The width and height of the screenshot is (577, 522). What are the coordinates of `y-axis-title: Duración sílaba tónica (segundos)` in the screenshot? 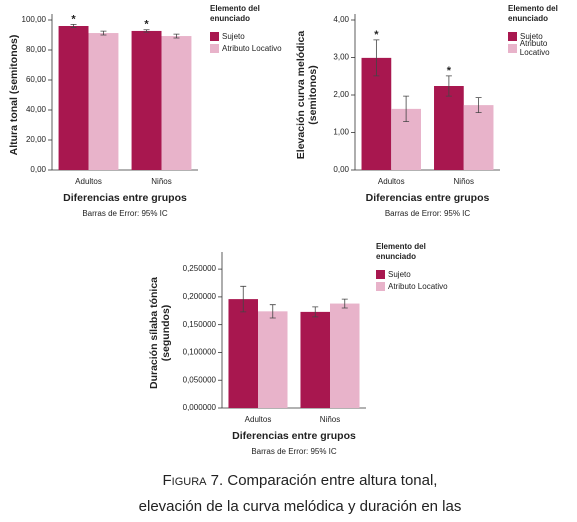 It's located at (160, 333).